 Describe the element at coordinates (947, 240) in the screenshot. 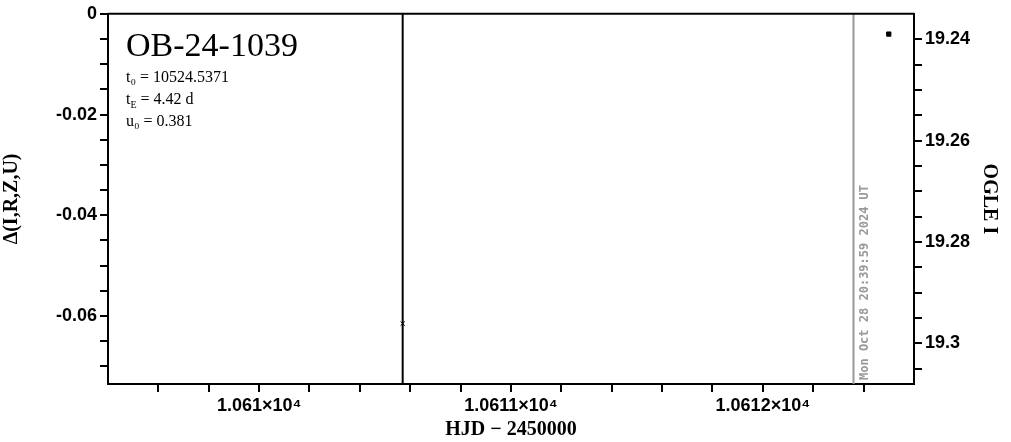

I see `y2-tick-label: 19.28` at that location.